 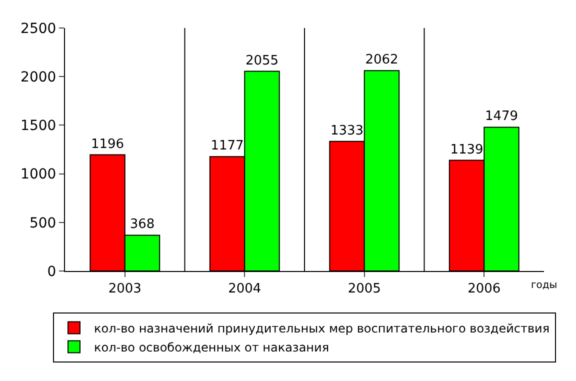 What do you see at coordinates (51, 272) in the screenshot?
I see `y-tick-label: 0` at bounding box center [51, 272].